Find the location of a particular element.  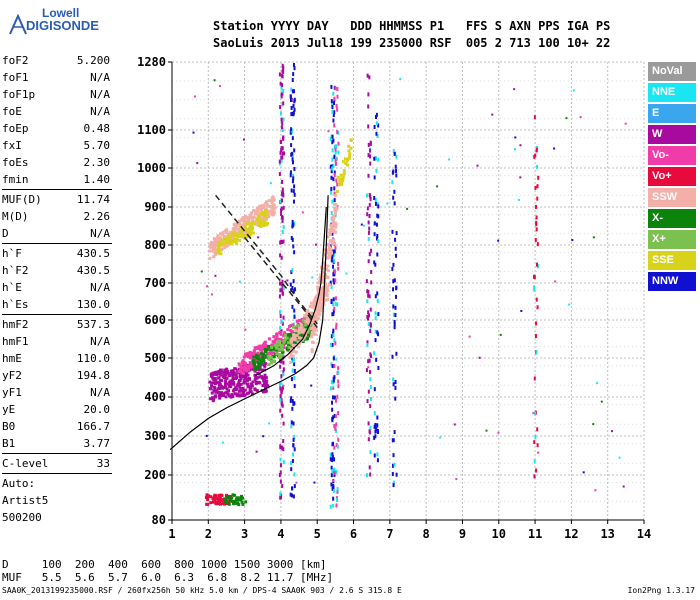

param-value: 166.7 is located at coordinates (93, 426).